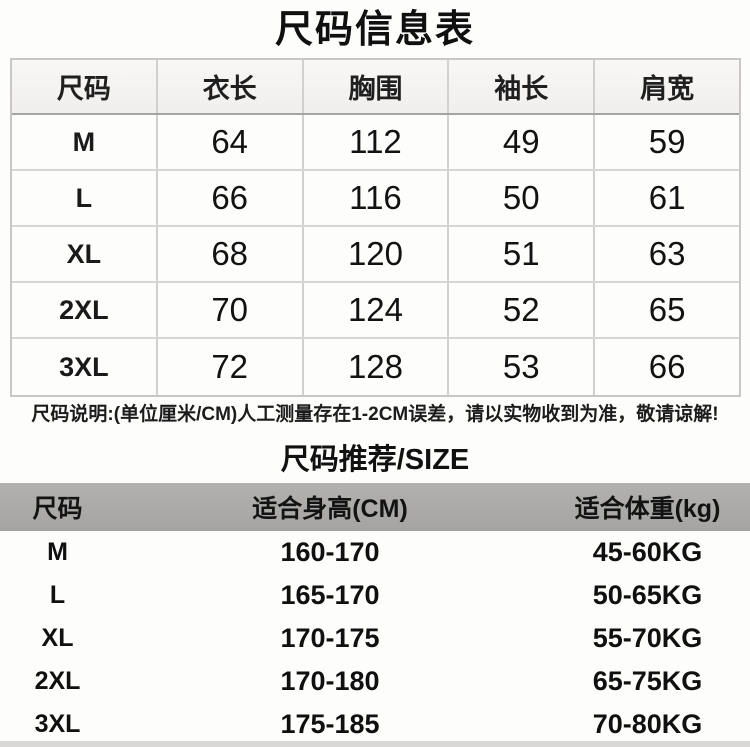  What do you see at coordinates (330, 552) in the screenshot?
I see `height-cell: 160-170` at bounding box center [330, 552].